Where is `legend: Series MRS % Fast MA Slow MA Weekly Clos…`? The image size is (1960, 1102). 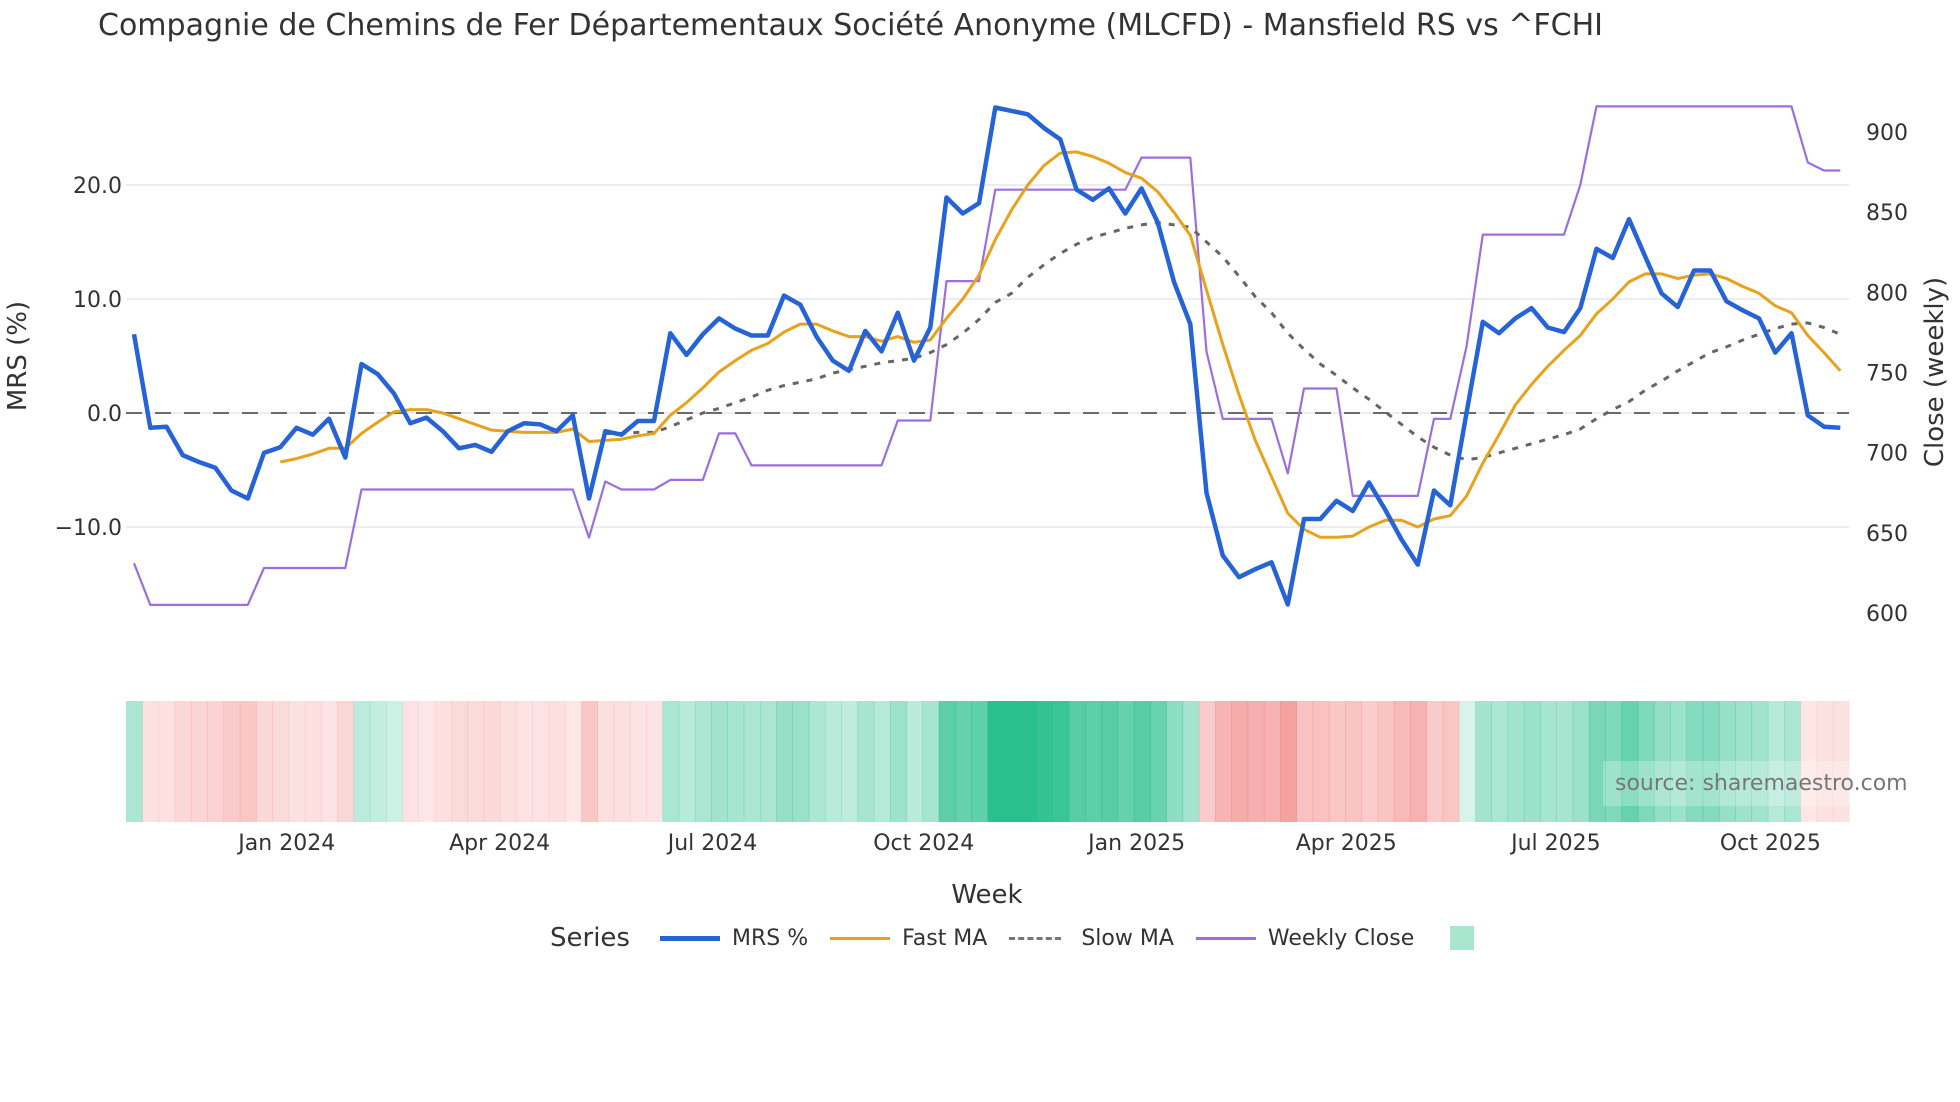 legend: Series MRS % Fast MA Slow MA Weekly Clos… is located at coordinates (1023, 938).